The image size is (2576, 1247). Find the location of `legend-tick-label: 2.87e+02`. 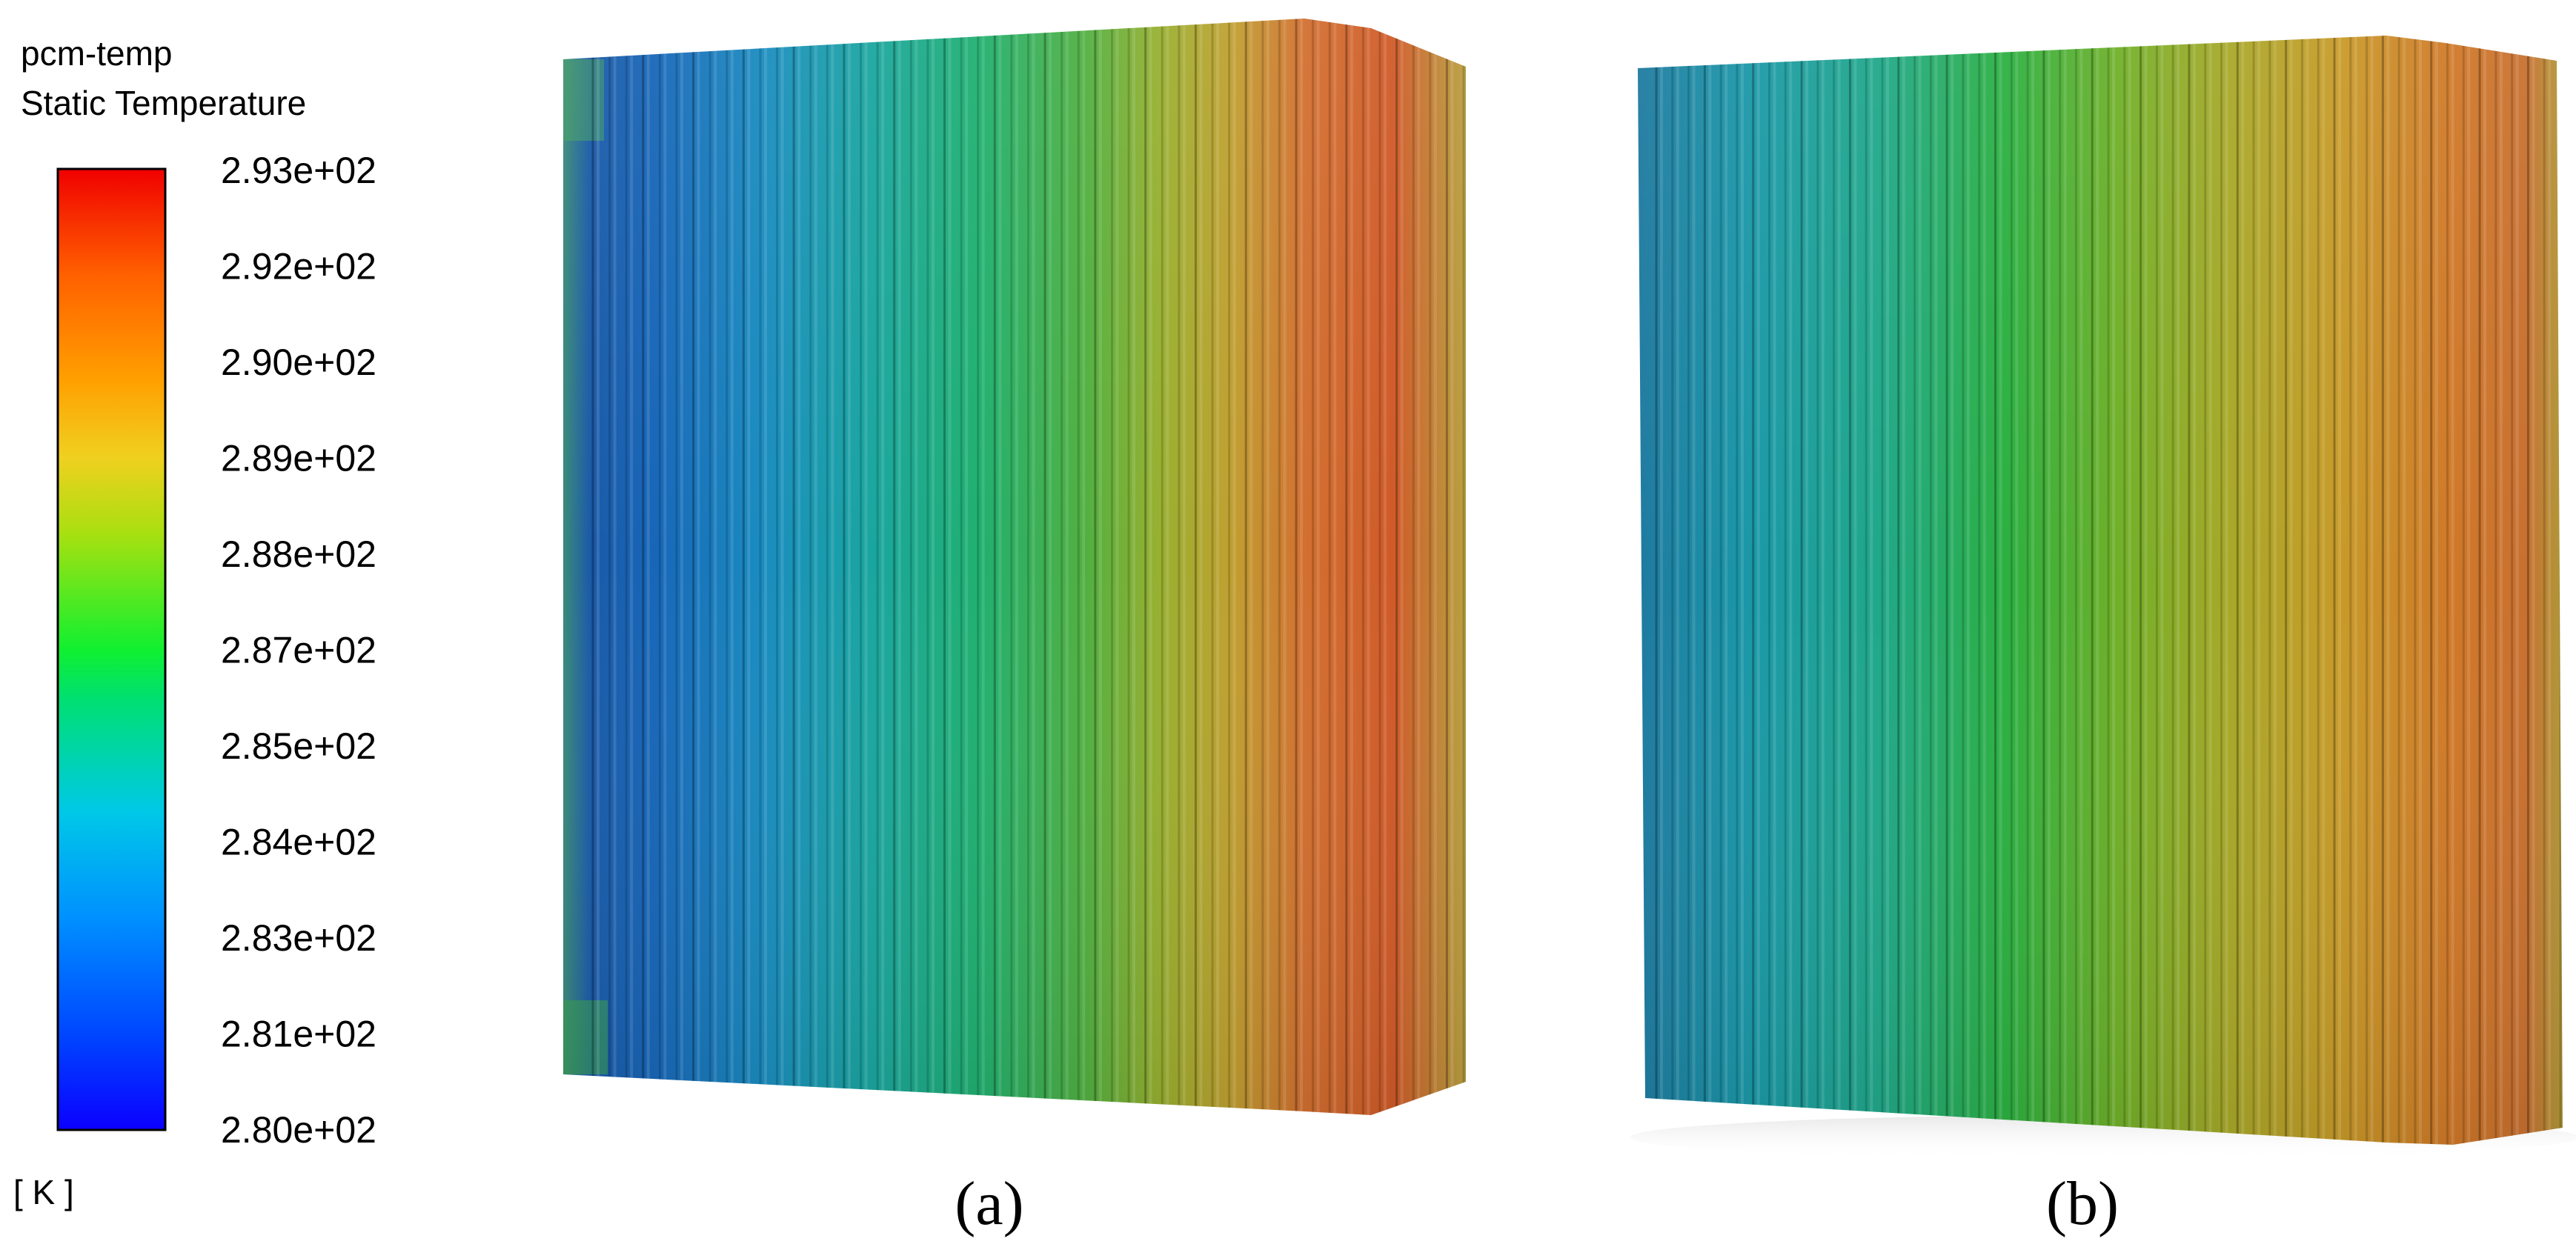

legend-tick-label: 2.87e+02 is located at coordinates (298, 650).